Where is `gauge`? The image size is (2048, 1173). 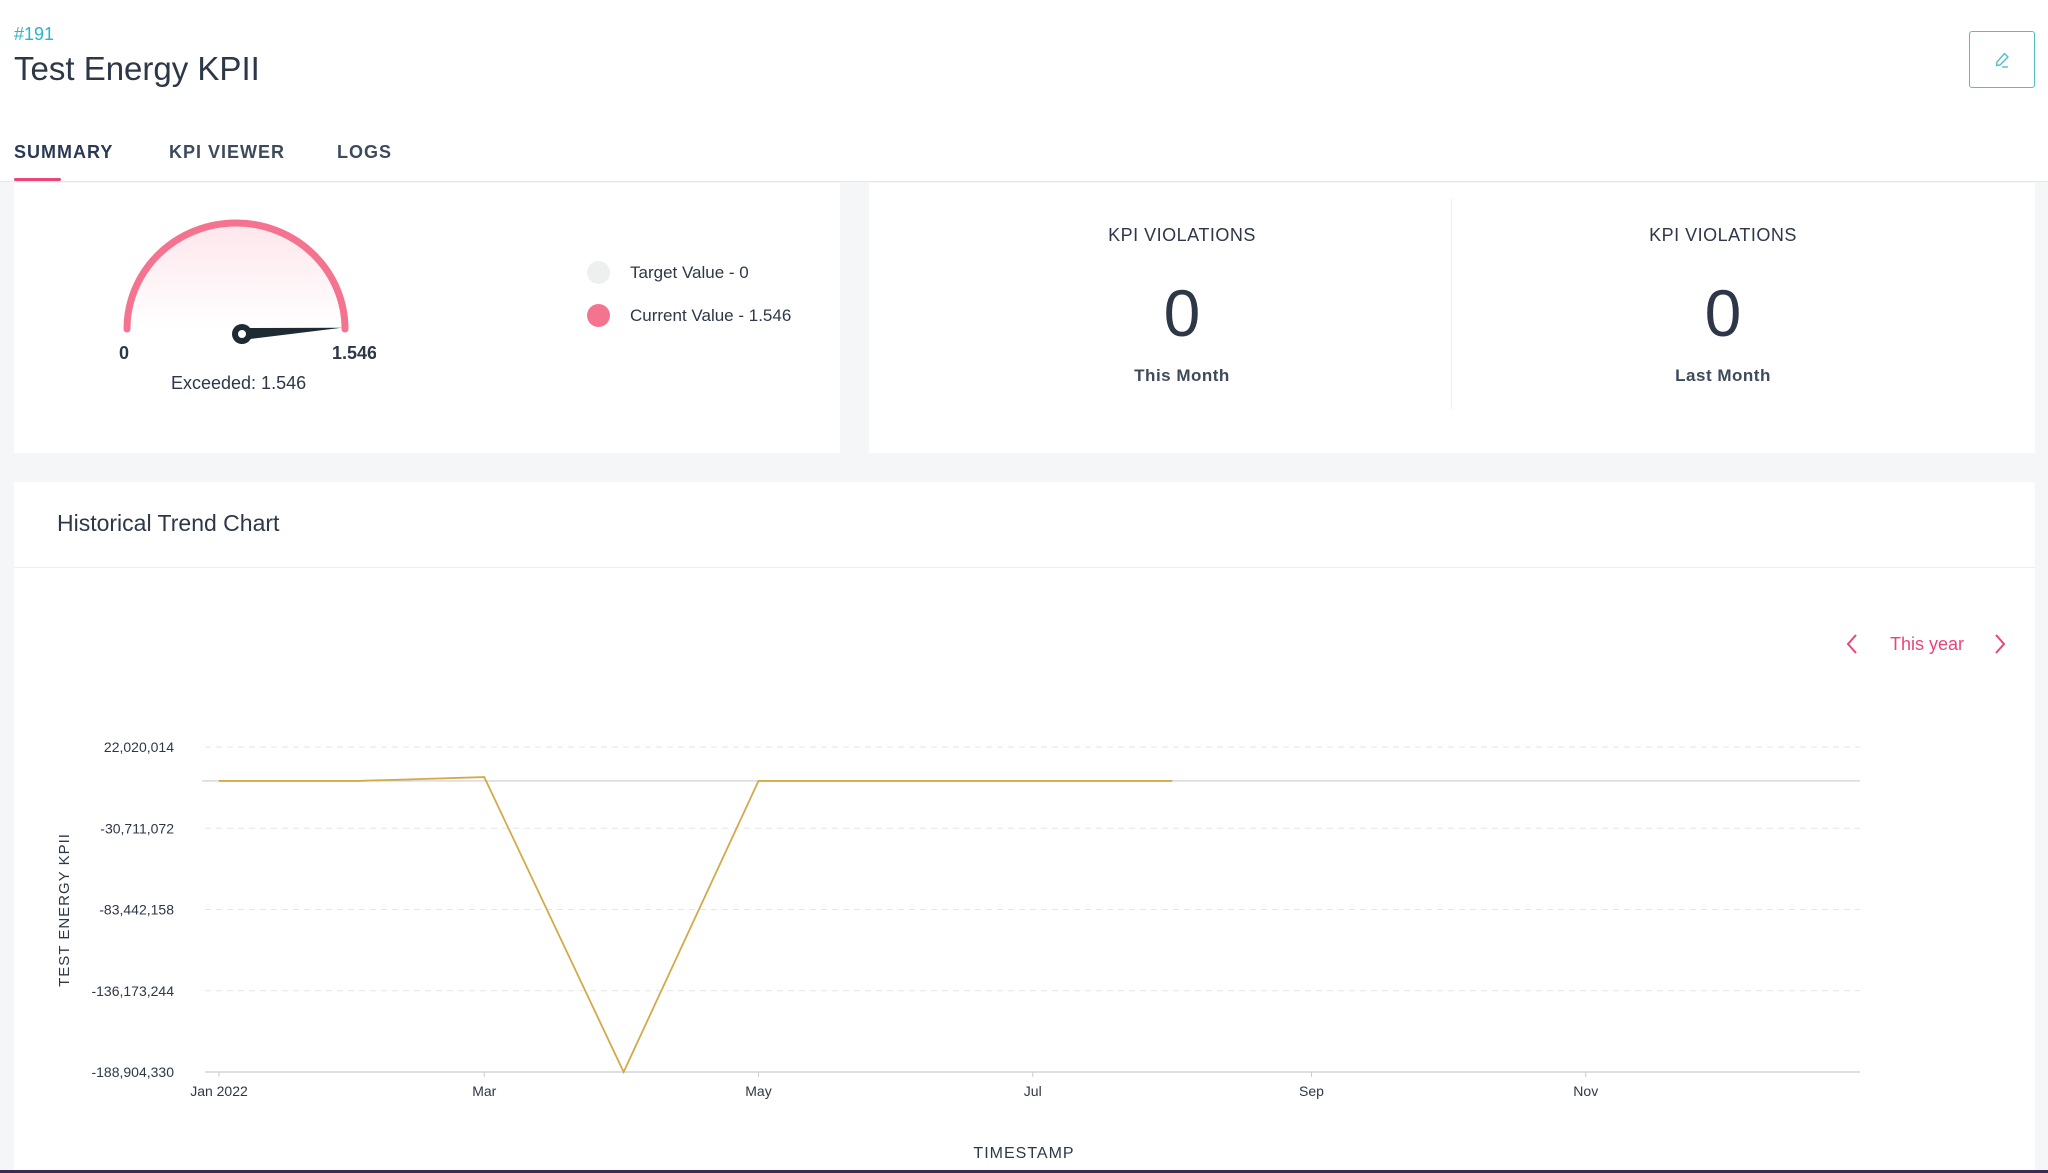 gauge is located at coordinates (236, 281).